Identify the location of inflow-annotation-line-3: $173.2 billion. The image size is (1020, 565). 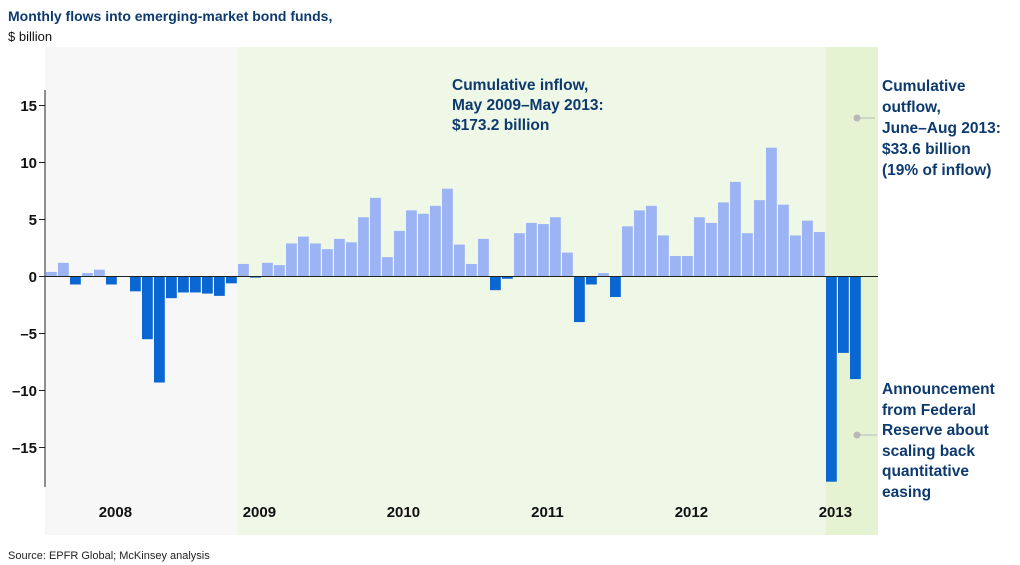
(501, 125).